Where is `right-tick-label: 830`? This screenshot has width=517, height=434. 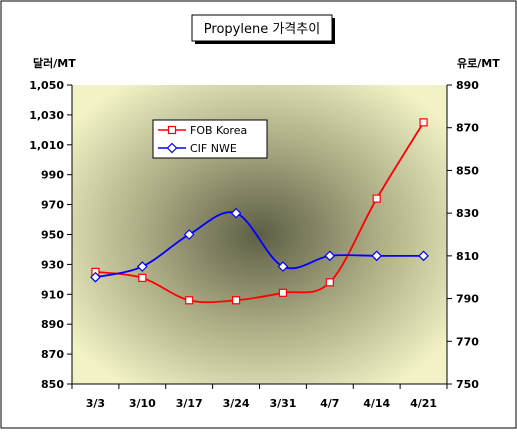
right-tick-label: 830 is located at coordinates (467, 213).